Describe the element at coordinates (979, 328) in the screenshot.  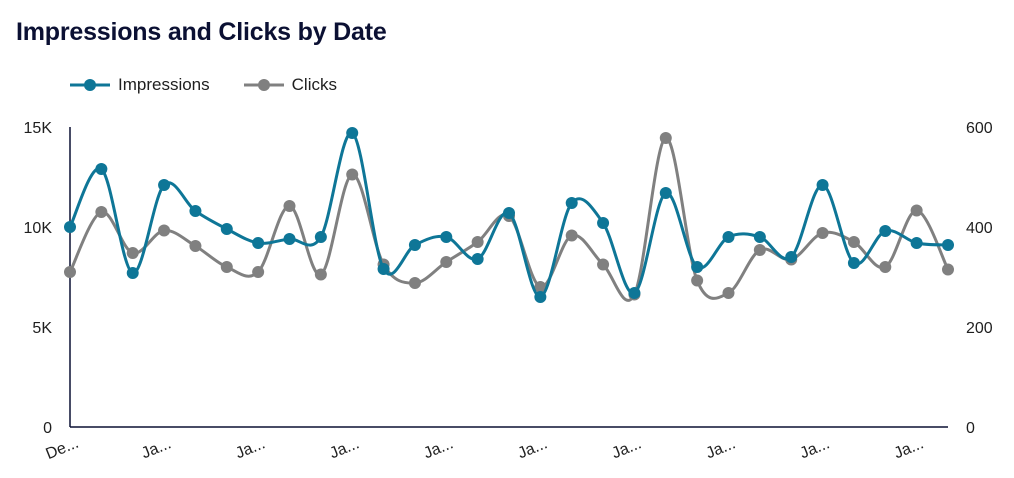
I see `y-right-tick-label: 200` at that location.